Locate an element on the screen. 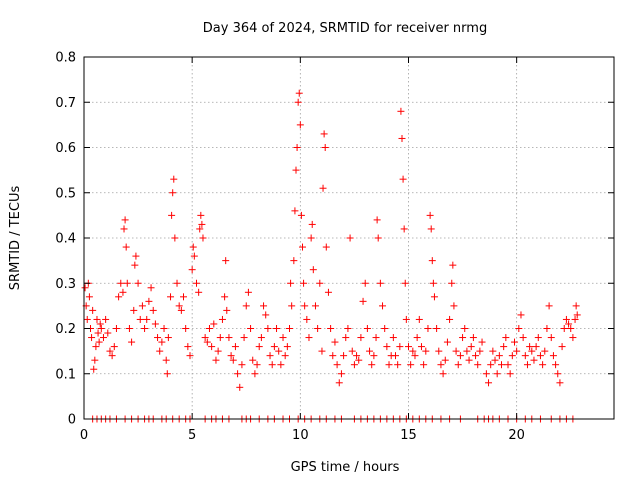 The image size is (640, 480). x-axis-label: GPS time / hours is located at coordinates (345, 467).